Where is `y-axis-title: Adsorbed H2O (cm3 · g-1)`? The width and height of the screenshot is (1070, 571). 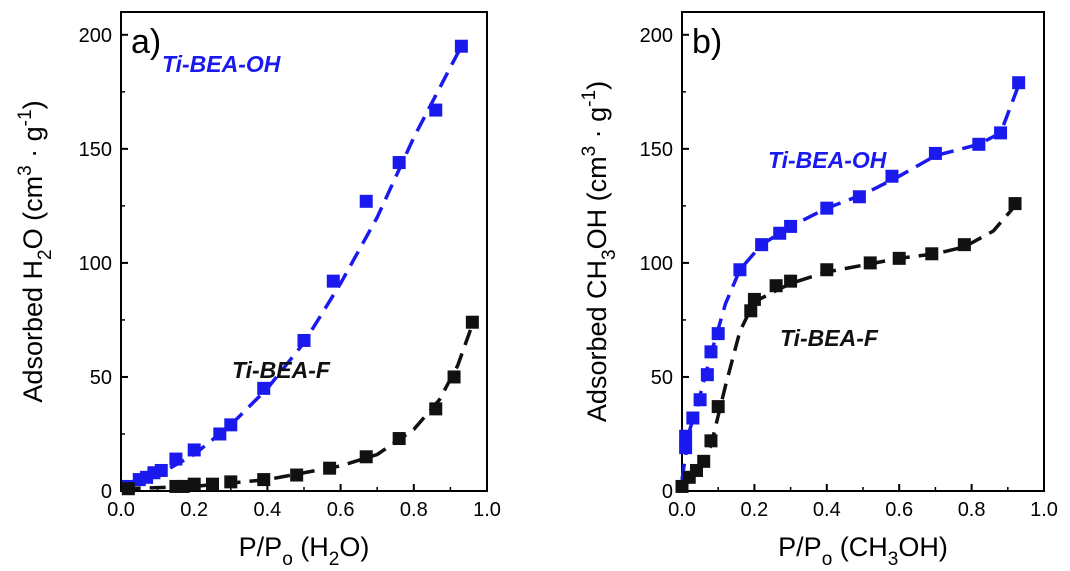
y-axis-title: Adsorbed H2O (cm3 · g-1) is located at coordinates (35, 251).